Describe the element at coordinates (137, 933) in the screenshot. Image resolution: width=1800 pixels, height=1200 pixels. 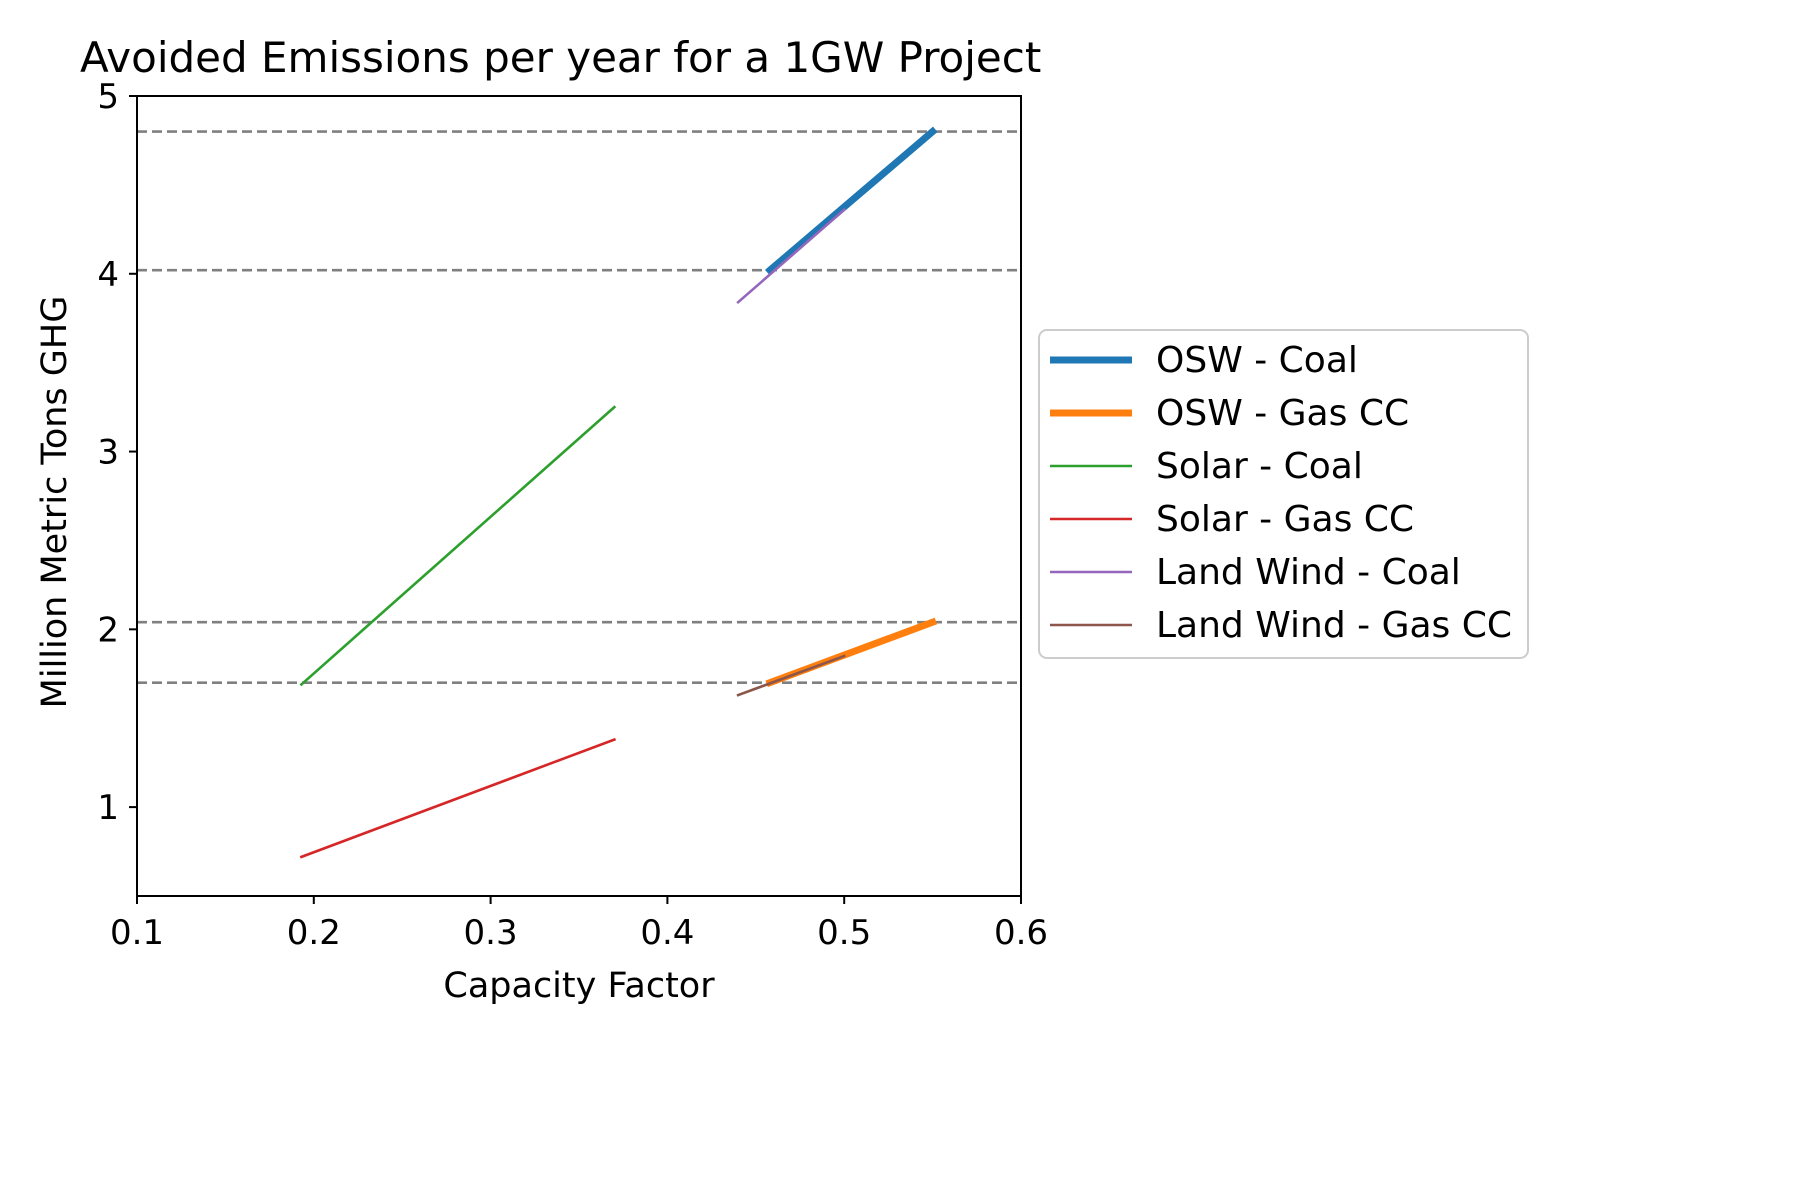
I see `x-tick-label: 0.1` at that location.